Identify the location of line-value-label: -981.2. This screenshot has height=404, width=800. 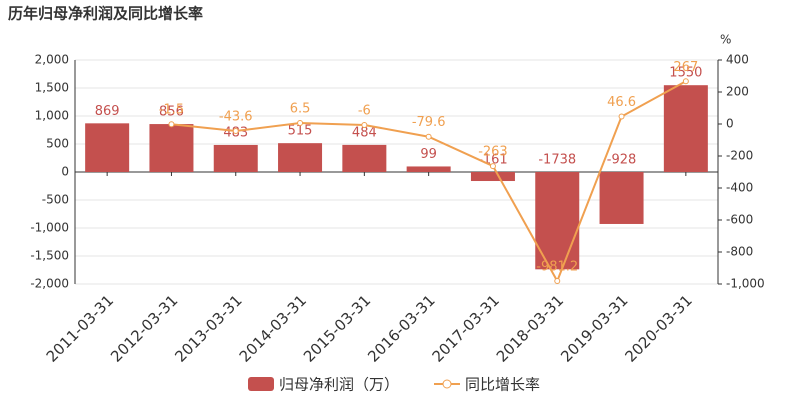
(557, 266).